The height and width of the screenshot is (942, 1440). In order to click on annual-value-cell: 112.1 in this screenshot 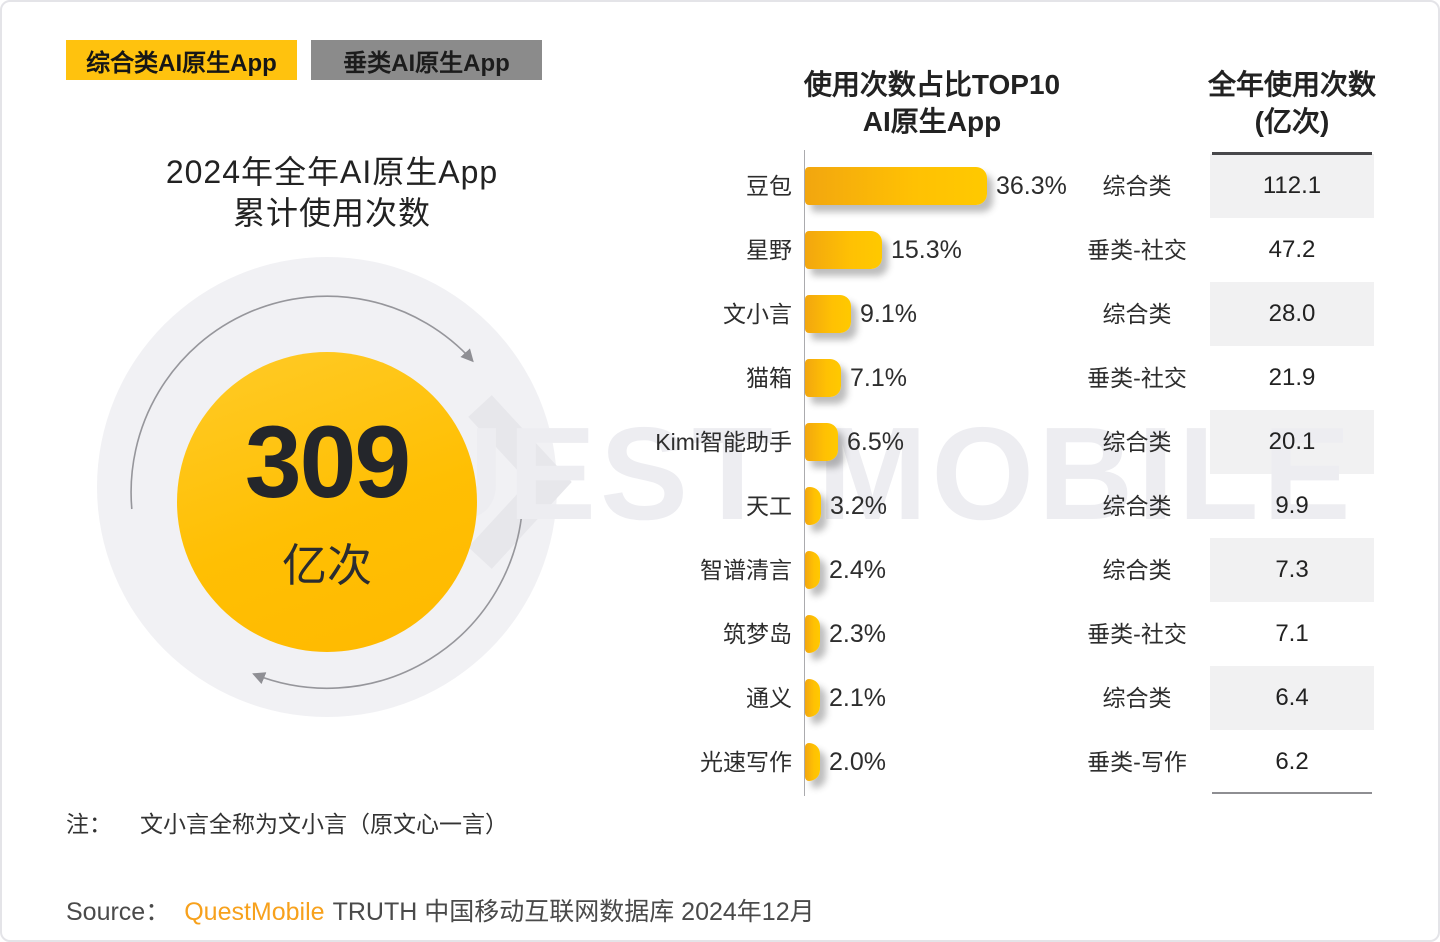, I will do `click(1292, 185)`.